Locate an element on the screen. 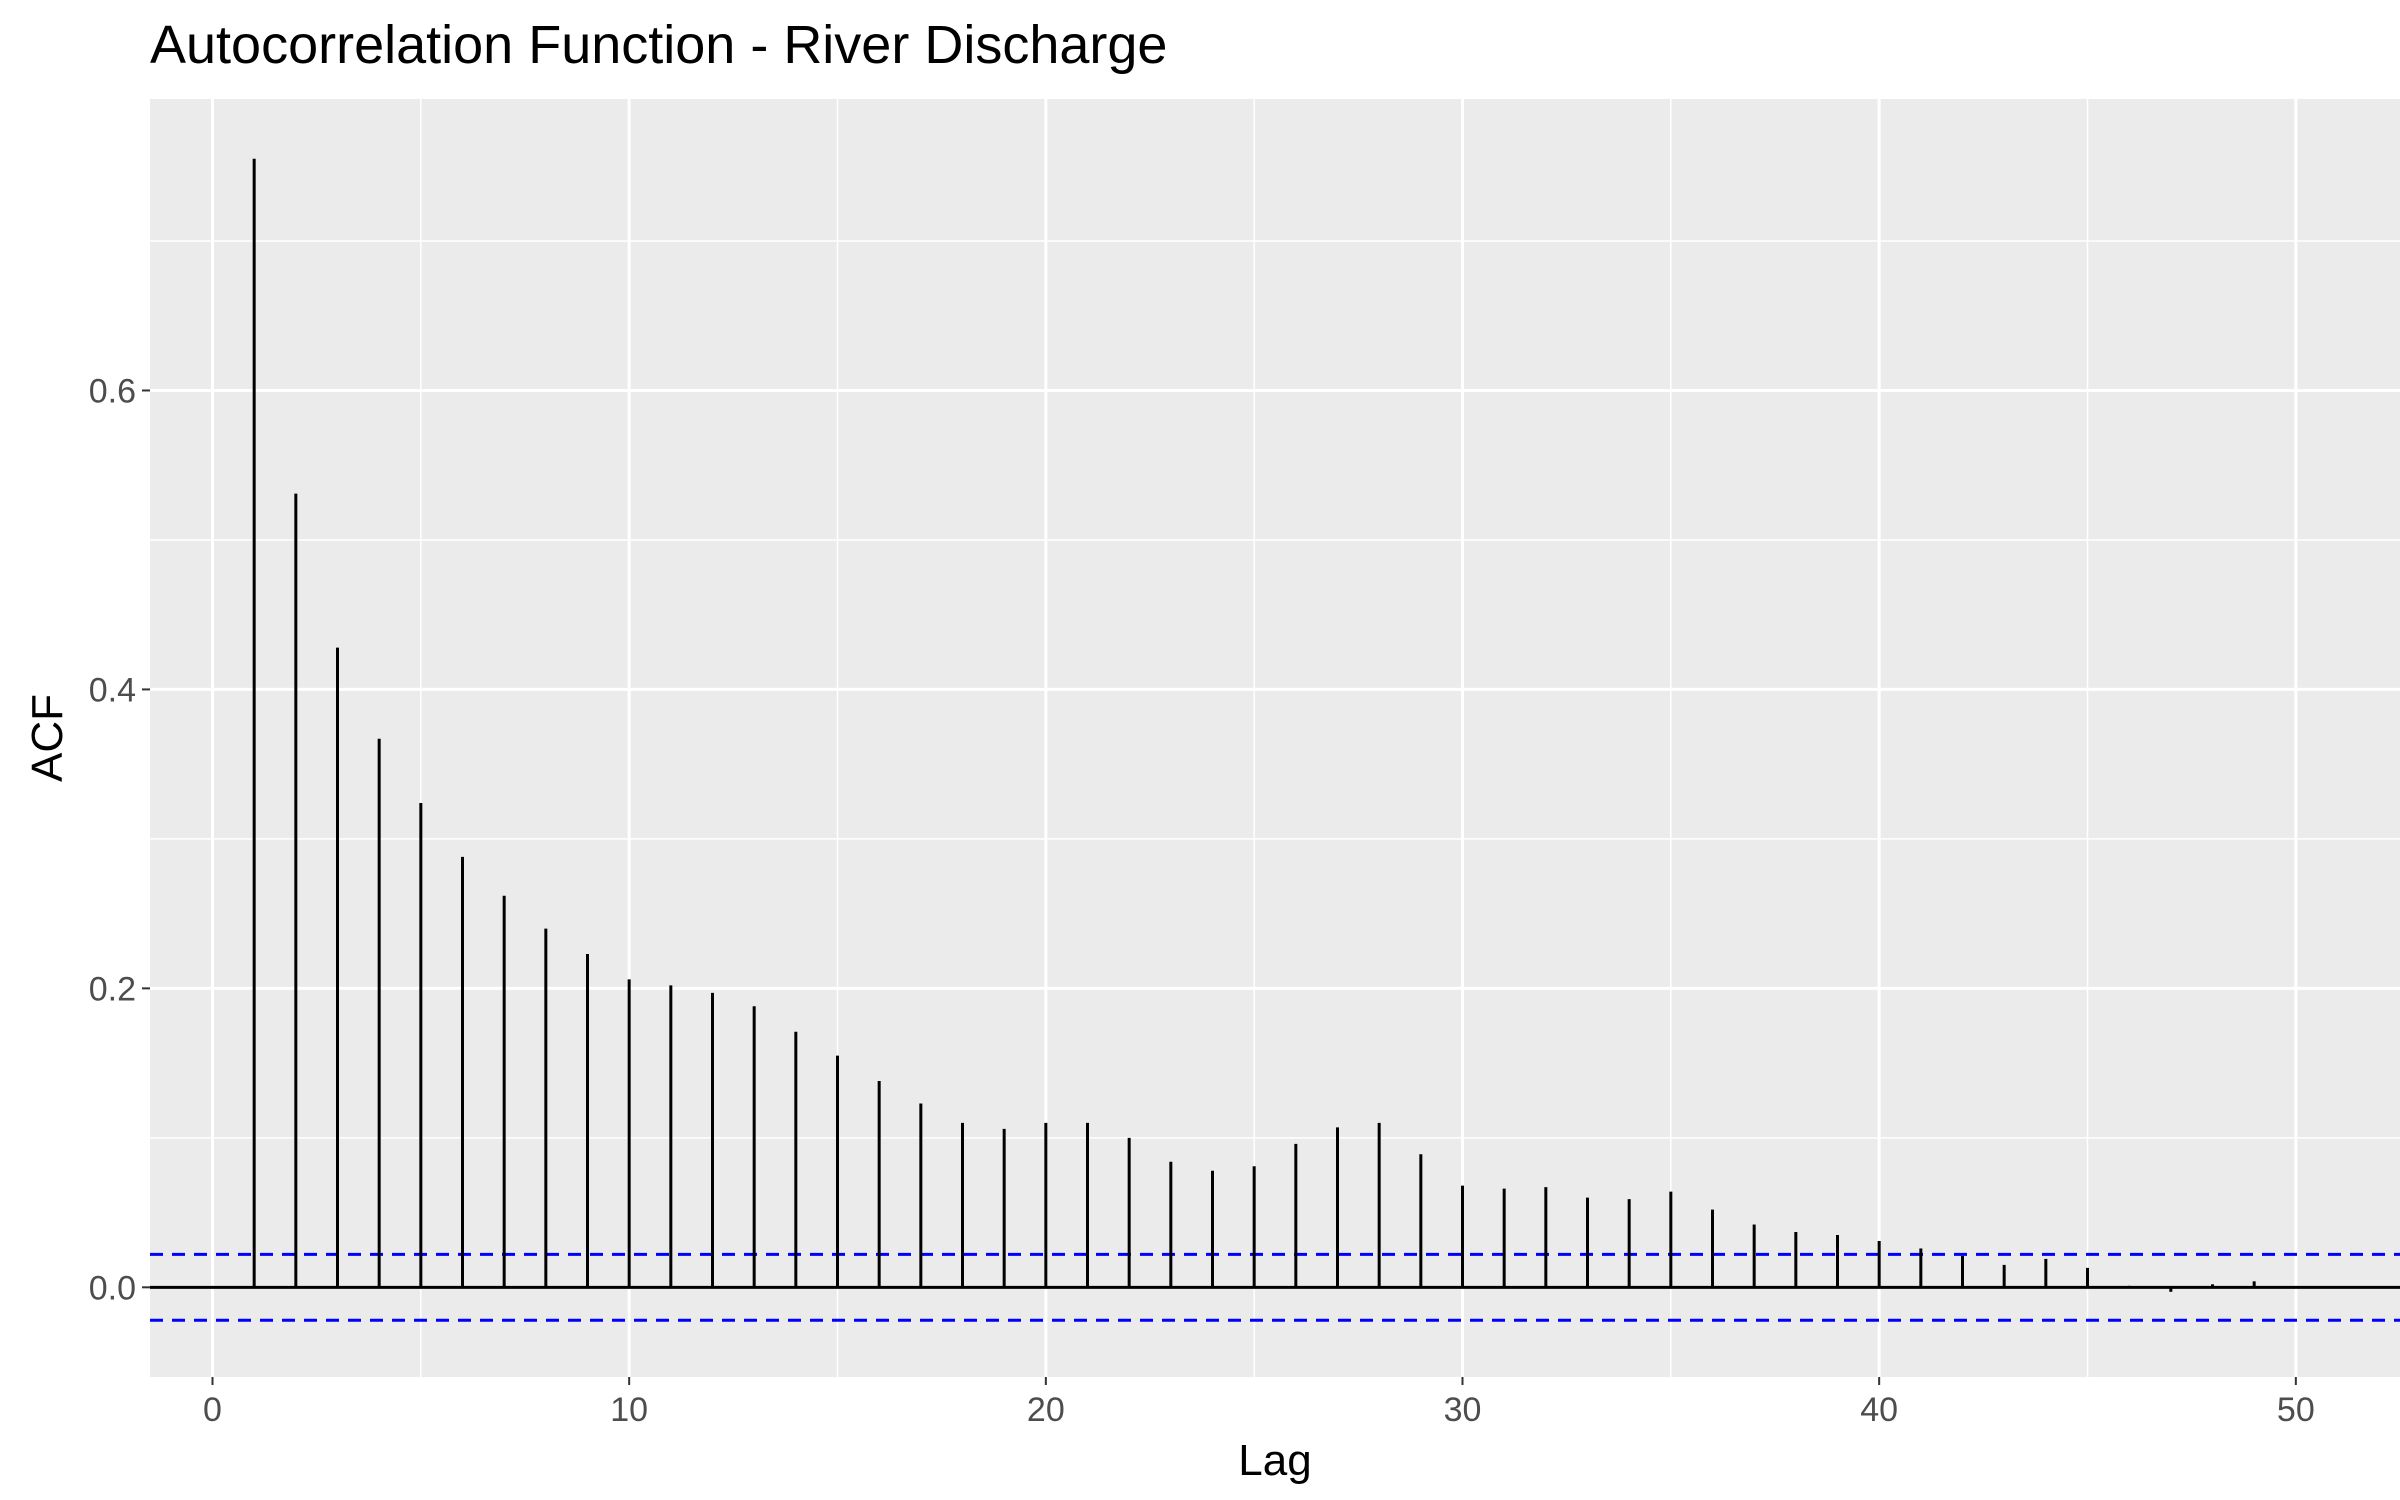 The image size is (2400, 1500). x-tick-label: 20 is located at coordinates (1046, 1410).